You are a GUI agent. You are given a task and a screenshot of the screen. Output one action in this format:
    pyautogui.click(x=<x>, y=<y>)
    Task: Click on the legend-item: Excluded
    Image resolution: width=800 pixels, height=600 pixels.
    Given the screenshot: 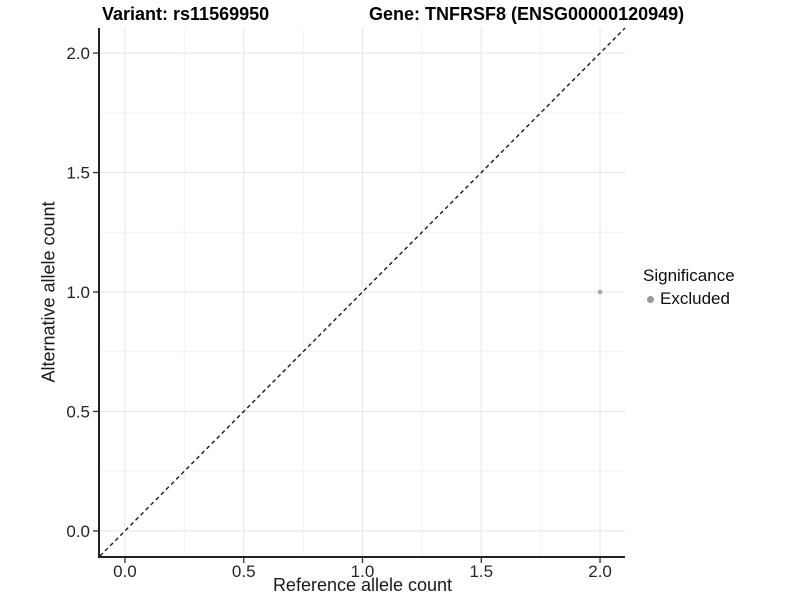 What is the action you would take?
    pyautogui.click(x=689, y=299)
    